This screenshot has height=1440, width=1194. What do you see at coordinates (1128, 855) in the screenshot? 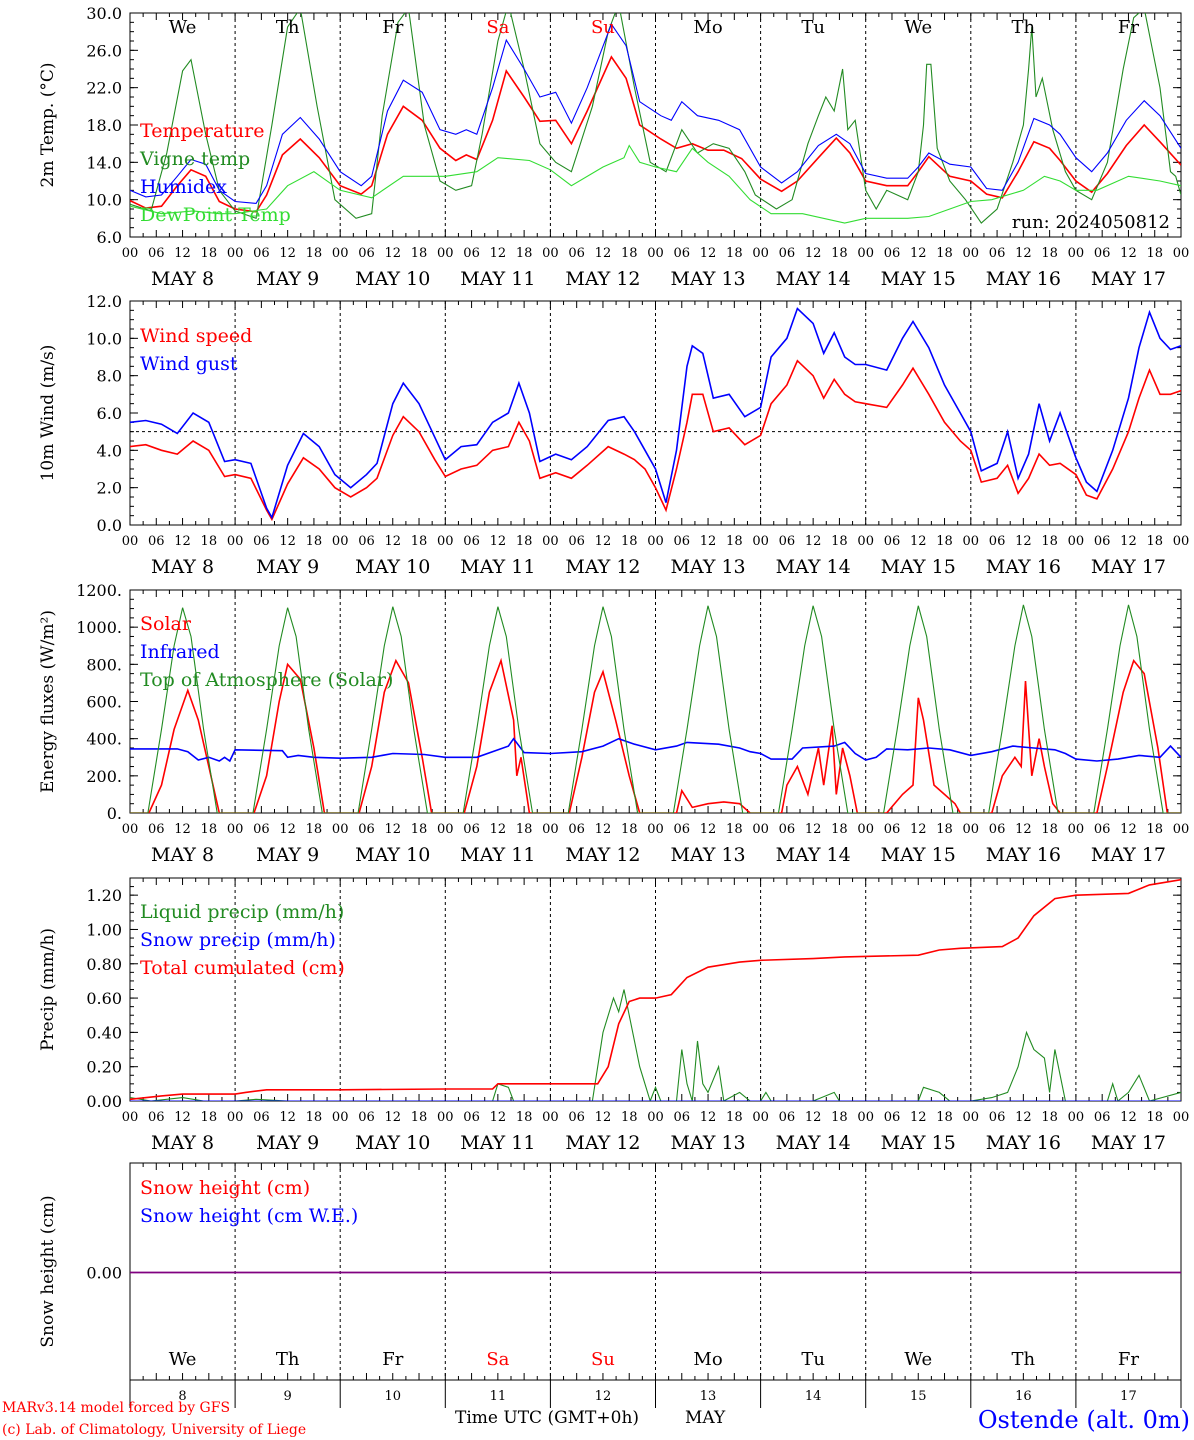
I see `date-label: MAY 17` at bounding box center [1128, 855].